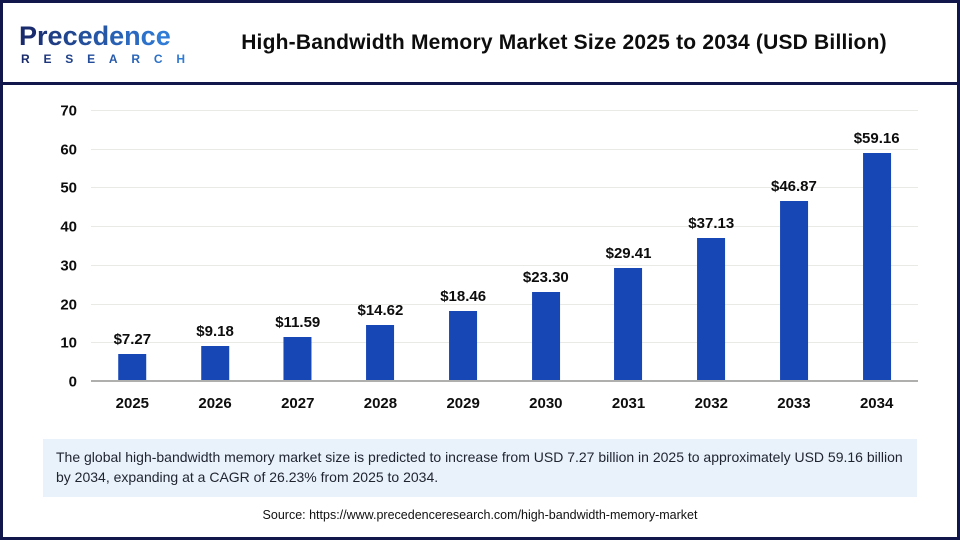 The width and height of the screenshot is (960, 540). I want to click on bar-column: $37.13, so click(711, 298).